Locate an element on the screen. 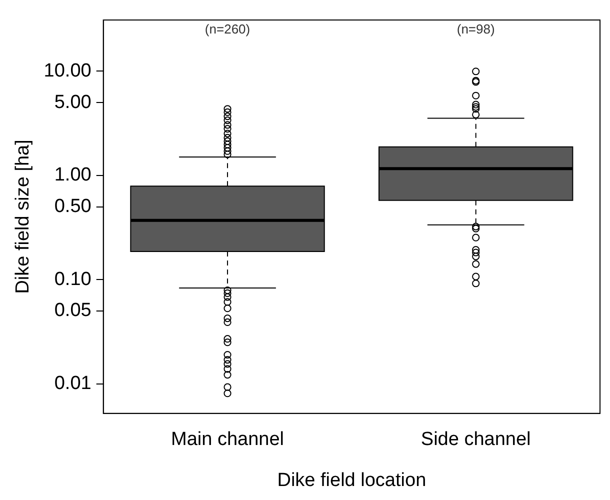  y-axis-title: Dike field size [ha] is located at coordinates (23, 217).